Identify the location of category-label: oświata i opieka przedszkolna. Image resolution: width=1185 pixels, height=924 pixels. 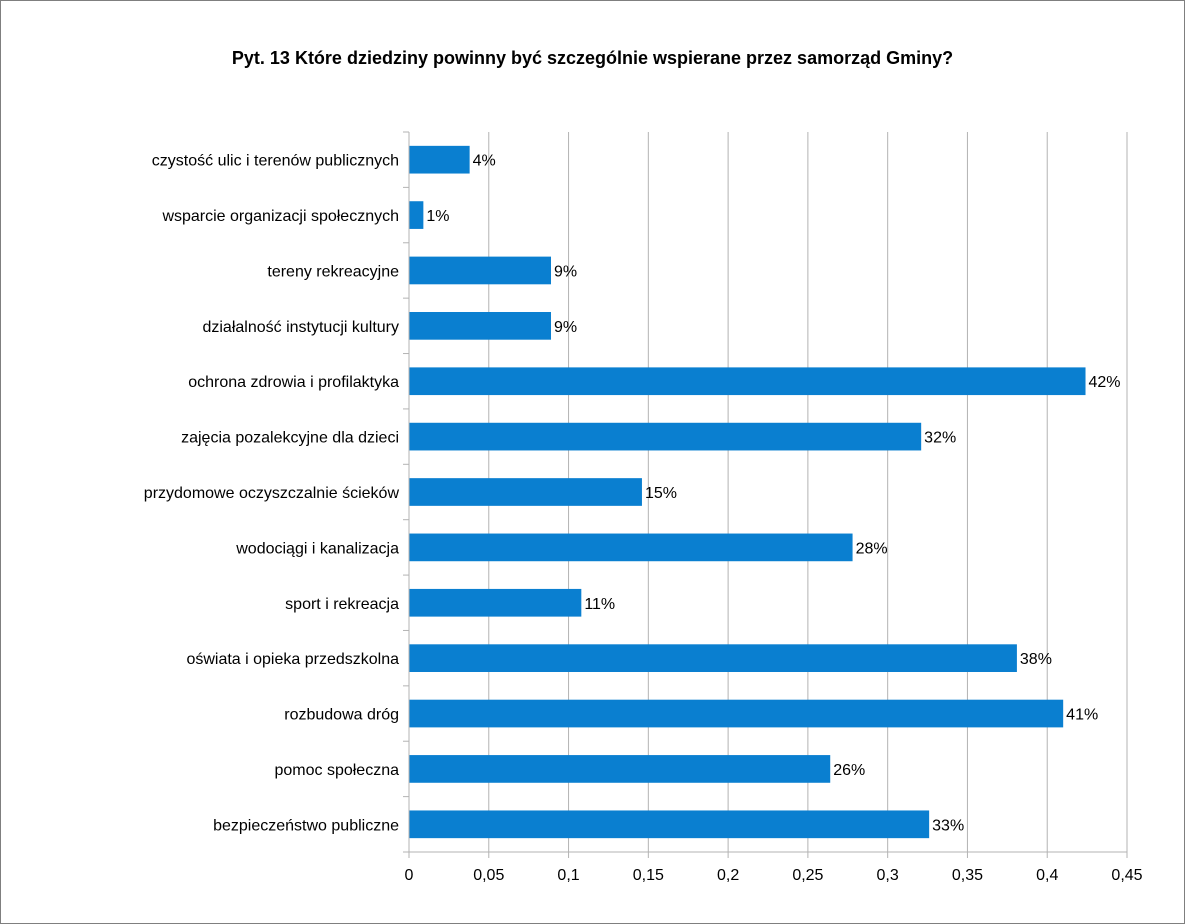
(292, 659).